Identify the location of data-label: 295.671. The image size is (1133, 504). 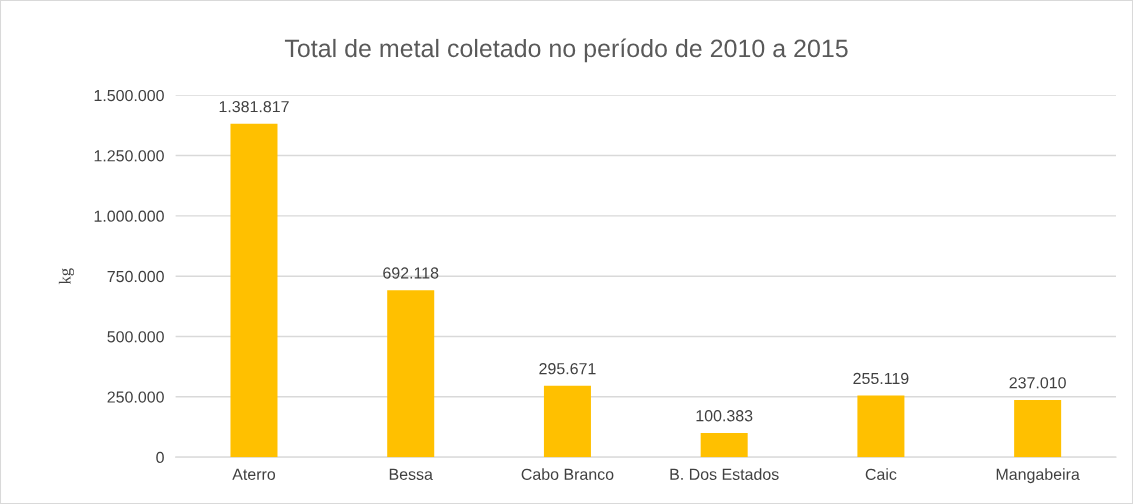
(567, 369).